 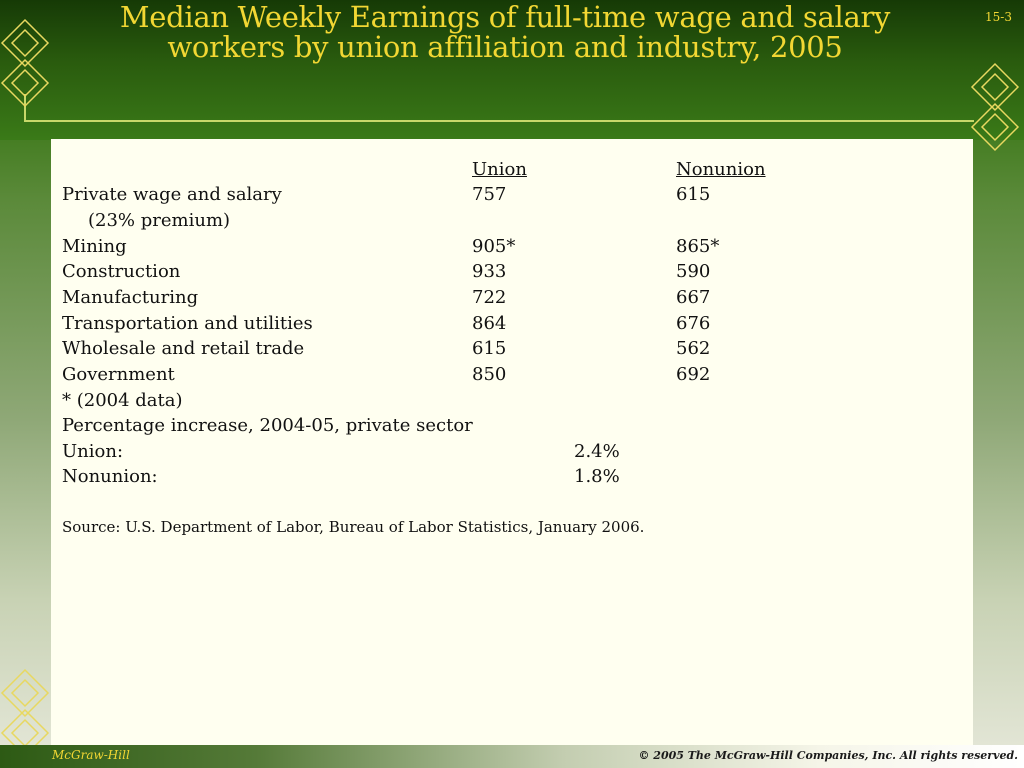 I want to click on union-value: 905*, so click(x=494, y=246).